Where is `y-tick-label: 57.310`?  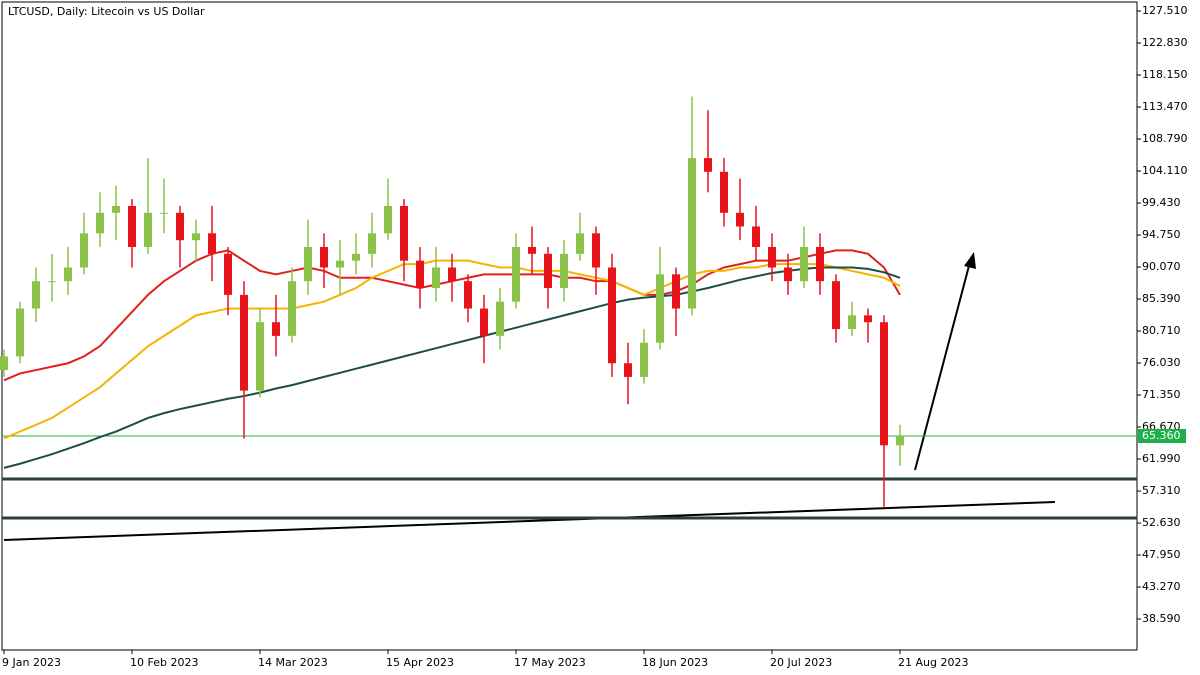
y-tick-label: 57.310 is located at coordinates (1161, 490).